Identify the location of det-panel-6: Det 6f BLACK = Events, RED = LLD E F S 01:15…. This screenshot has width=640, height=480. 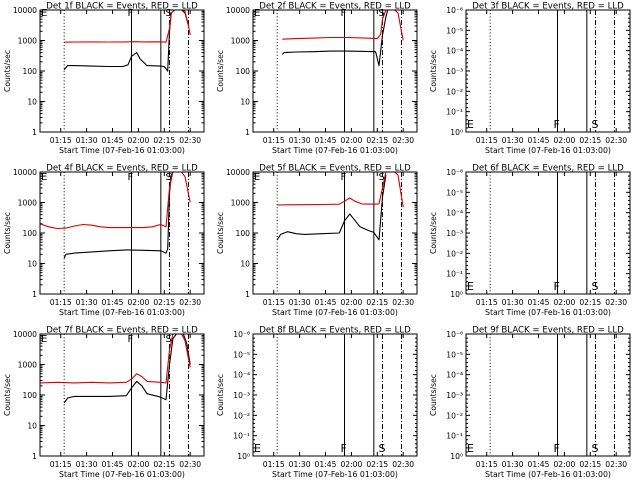
(530, 240).